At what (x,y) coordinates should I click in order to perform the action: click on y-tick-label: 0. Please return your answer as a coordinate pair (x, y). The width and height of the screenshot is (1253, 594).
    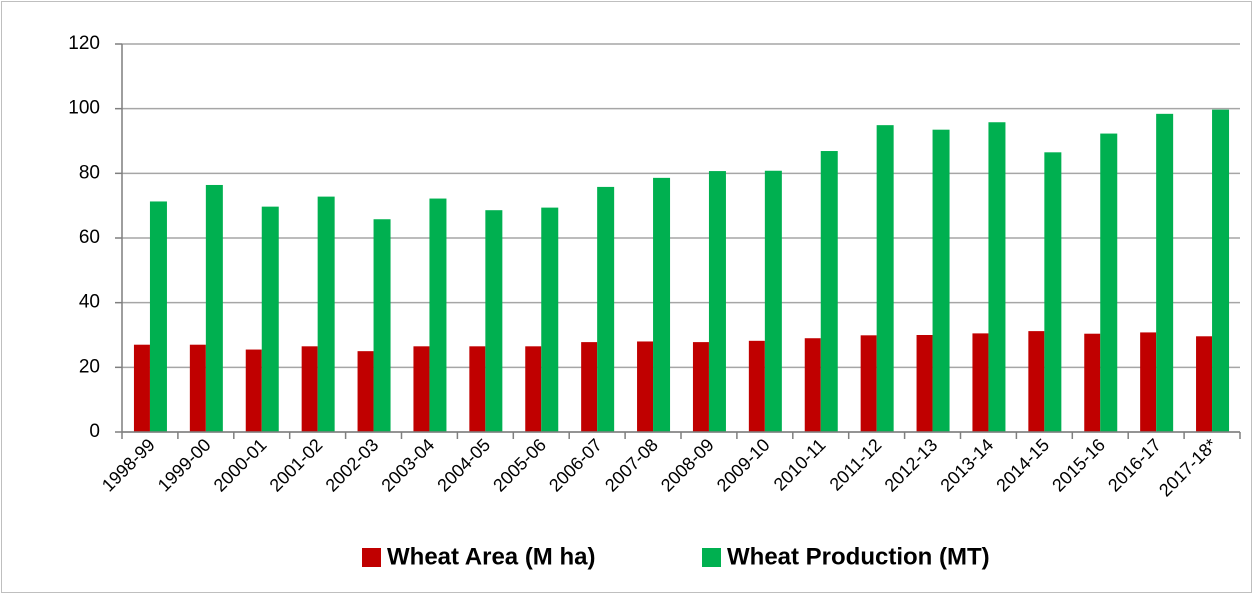
    Looking at the image, I should click on (94, 431).